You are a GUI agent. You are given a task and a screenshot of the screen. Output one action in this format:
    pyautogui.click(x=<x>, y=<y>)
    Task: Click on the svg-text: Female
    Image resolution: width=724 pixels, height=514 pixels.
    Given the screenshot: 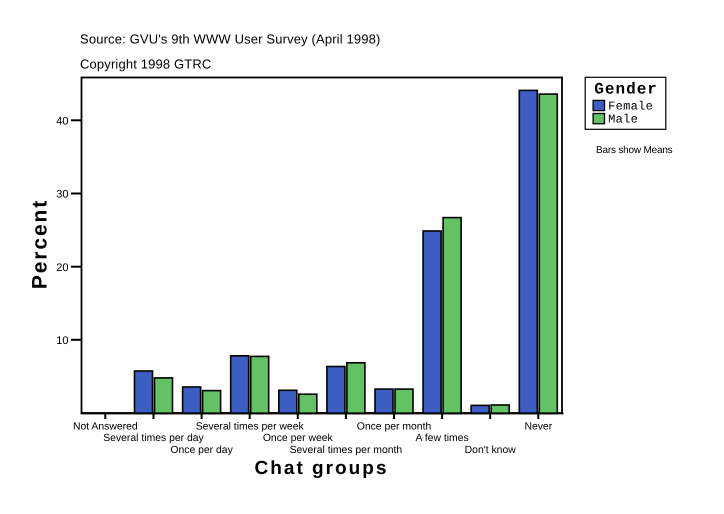 What is the action you would take?
    pyautogui.click(x=630, y=106)
    